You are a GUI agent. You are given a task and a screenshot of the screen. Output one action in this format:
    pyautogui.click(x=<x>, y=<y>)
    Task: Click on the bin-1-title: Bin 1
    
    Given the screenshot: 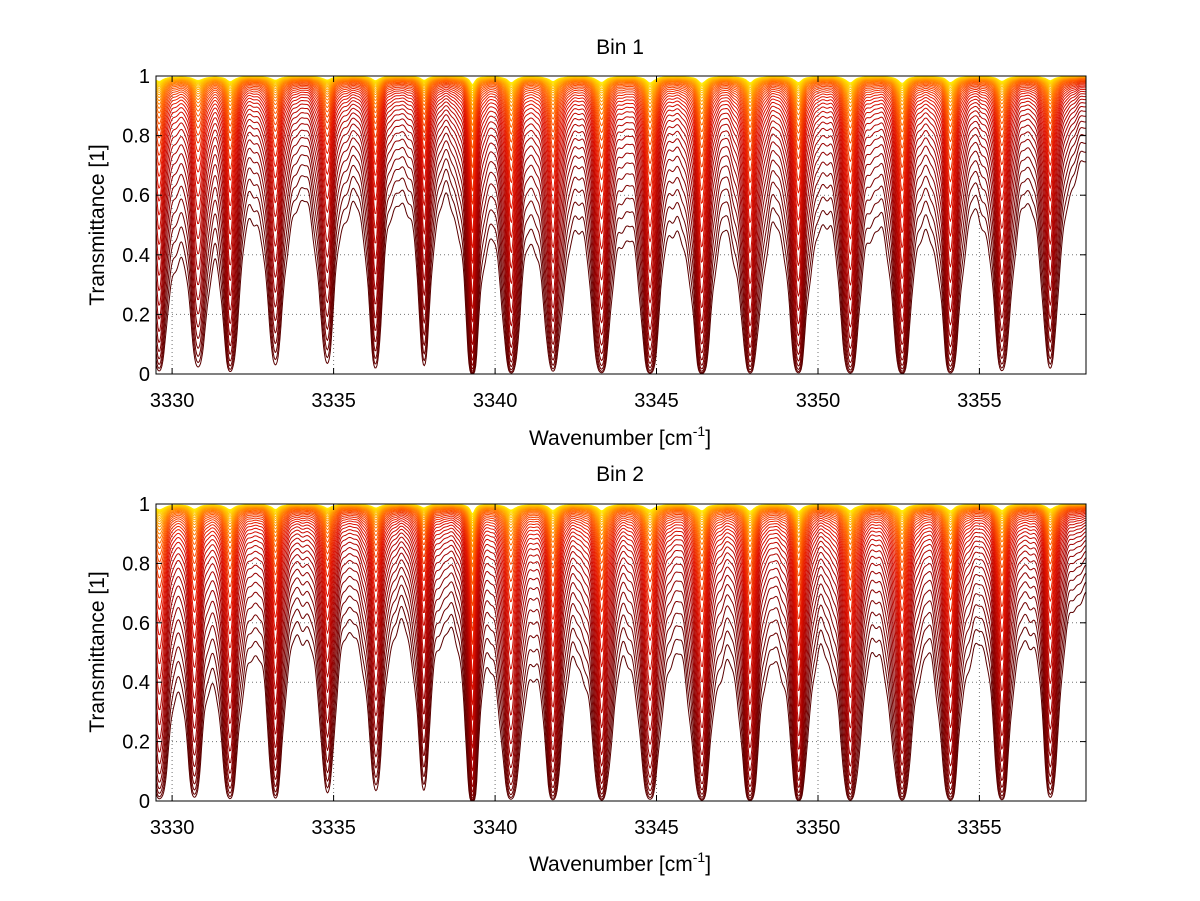 What is the action you would take?
    pyautogui.click(x=620, y=47)
    